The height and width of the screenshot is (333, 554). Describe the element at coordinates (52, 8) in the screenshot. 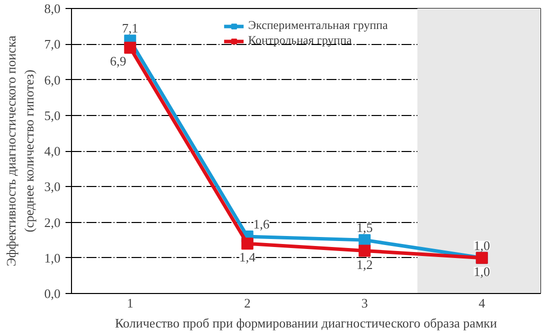

I see `y-tick-label: 8,0` at that location.